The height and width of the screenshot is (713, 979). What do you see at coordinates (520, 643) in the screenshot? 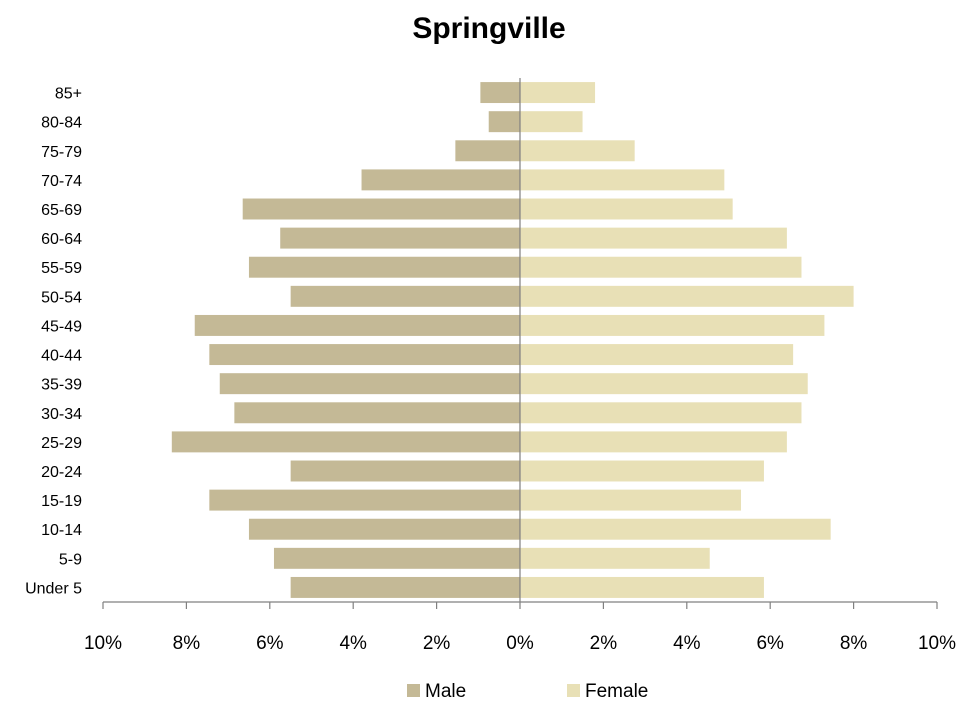
I see `x-tick-label: 0%` at bounding box center [520, 643].